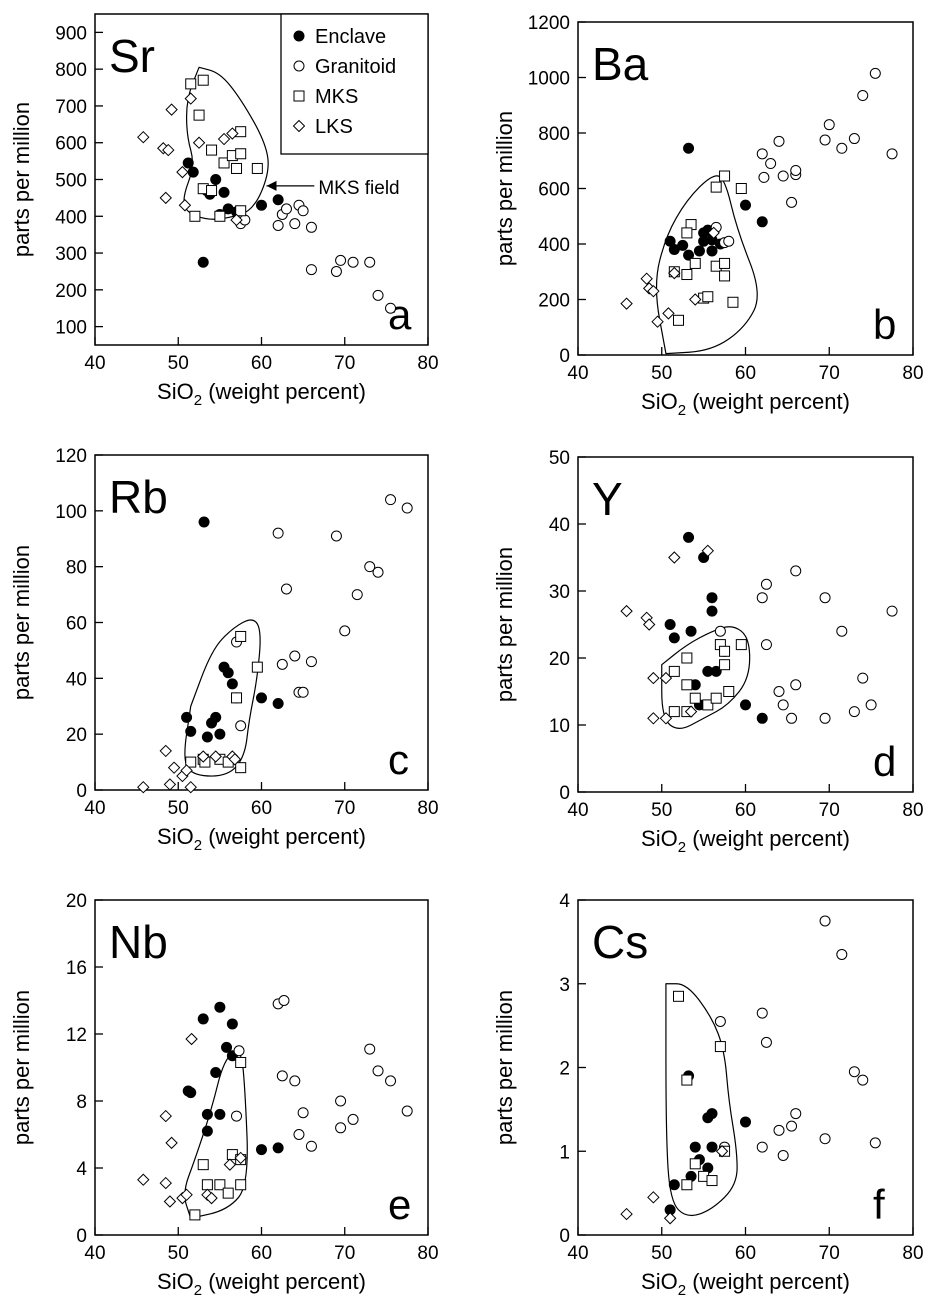 The height and width of the screenshot is (1302, 928). Describe the element at coordinates (132, 56) in the screenshot. I see `element-symbol: Sr` at that location.